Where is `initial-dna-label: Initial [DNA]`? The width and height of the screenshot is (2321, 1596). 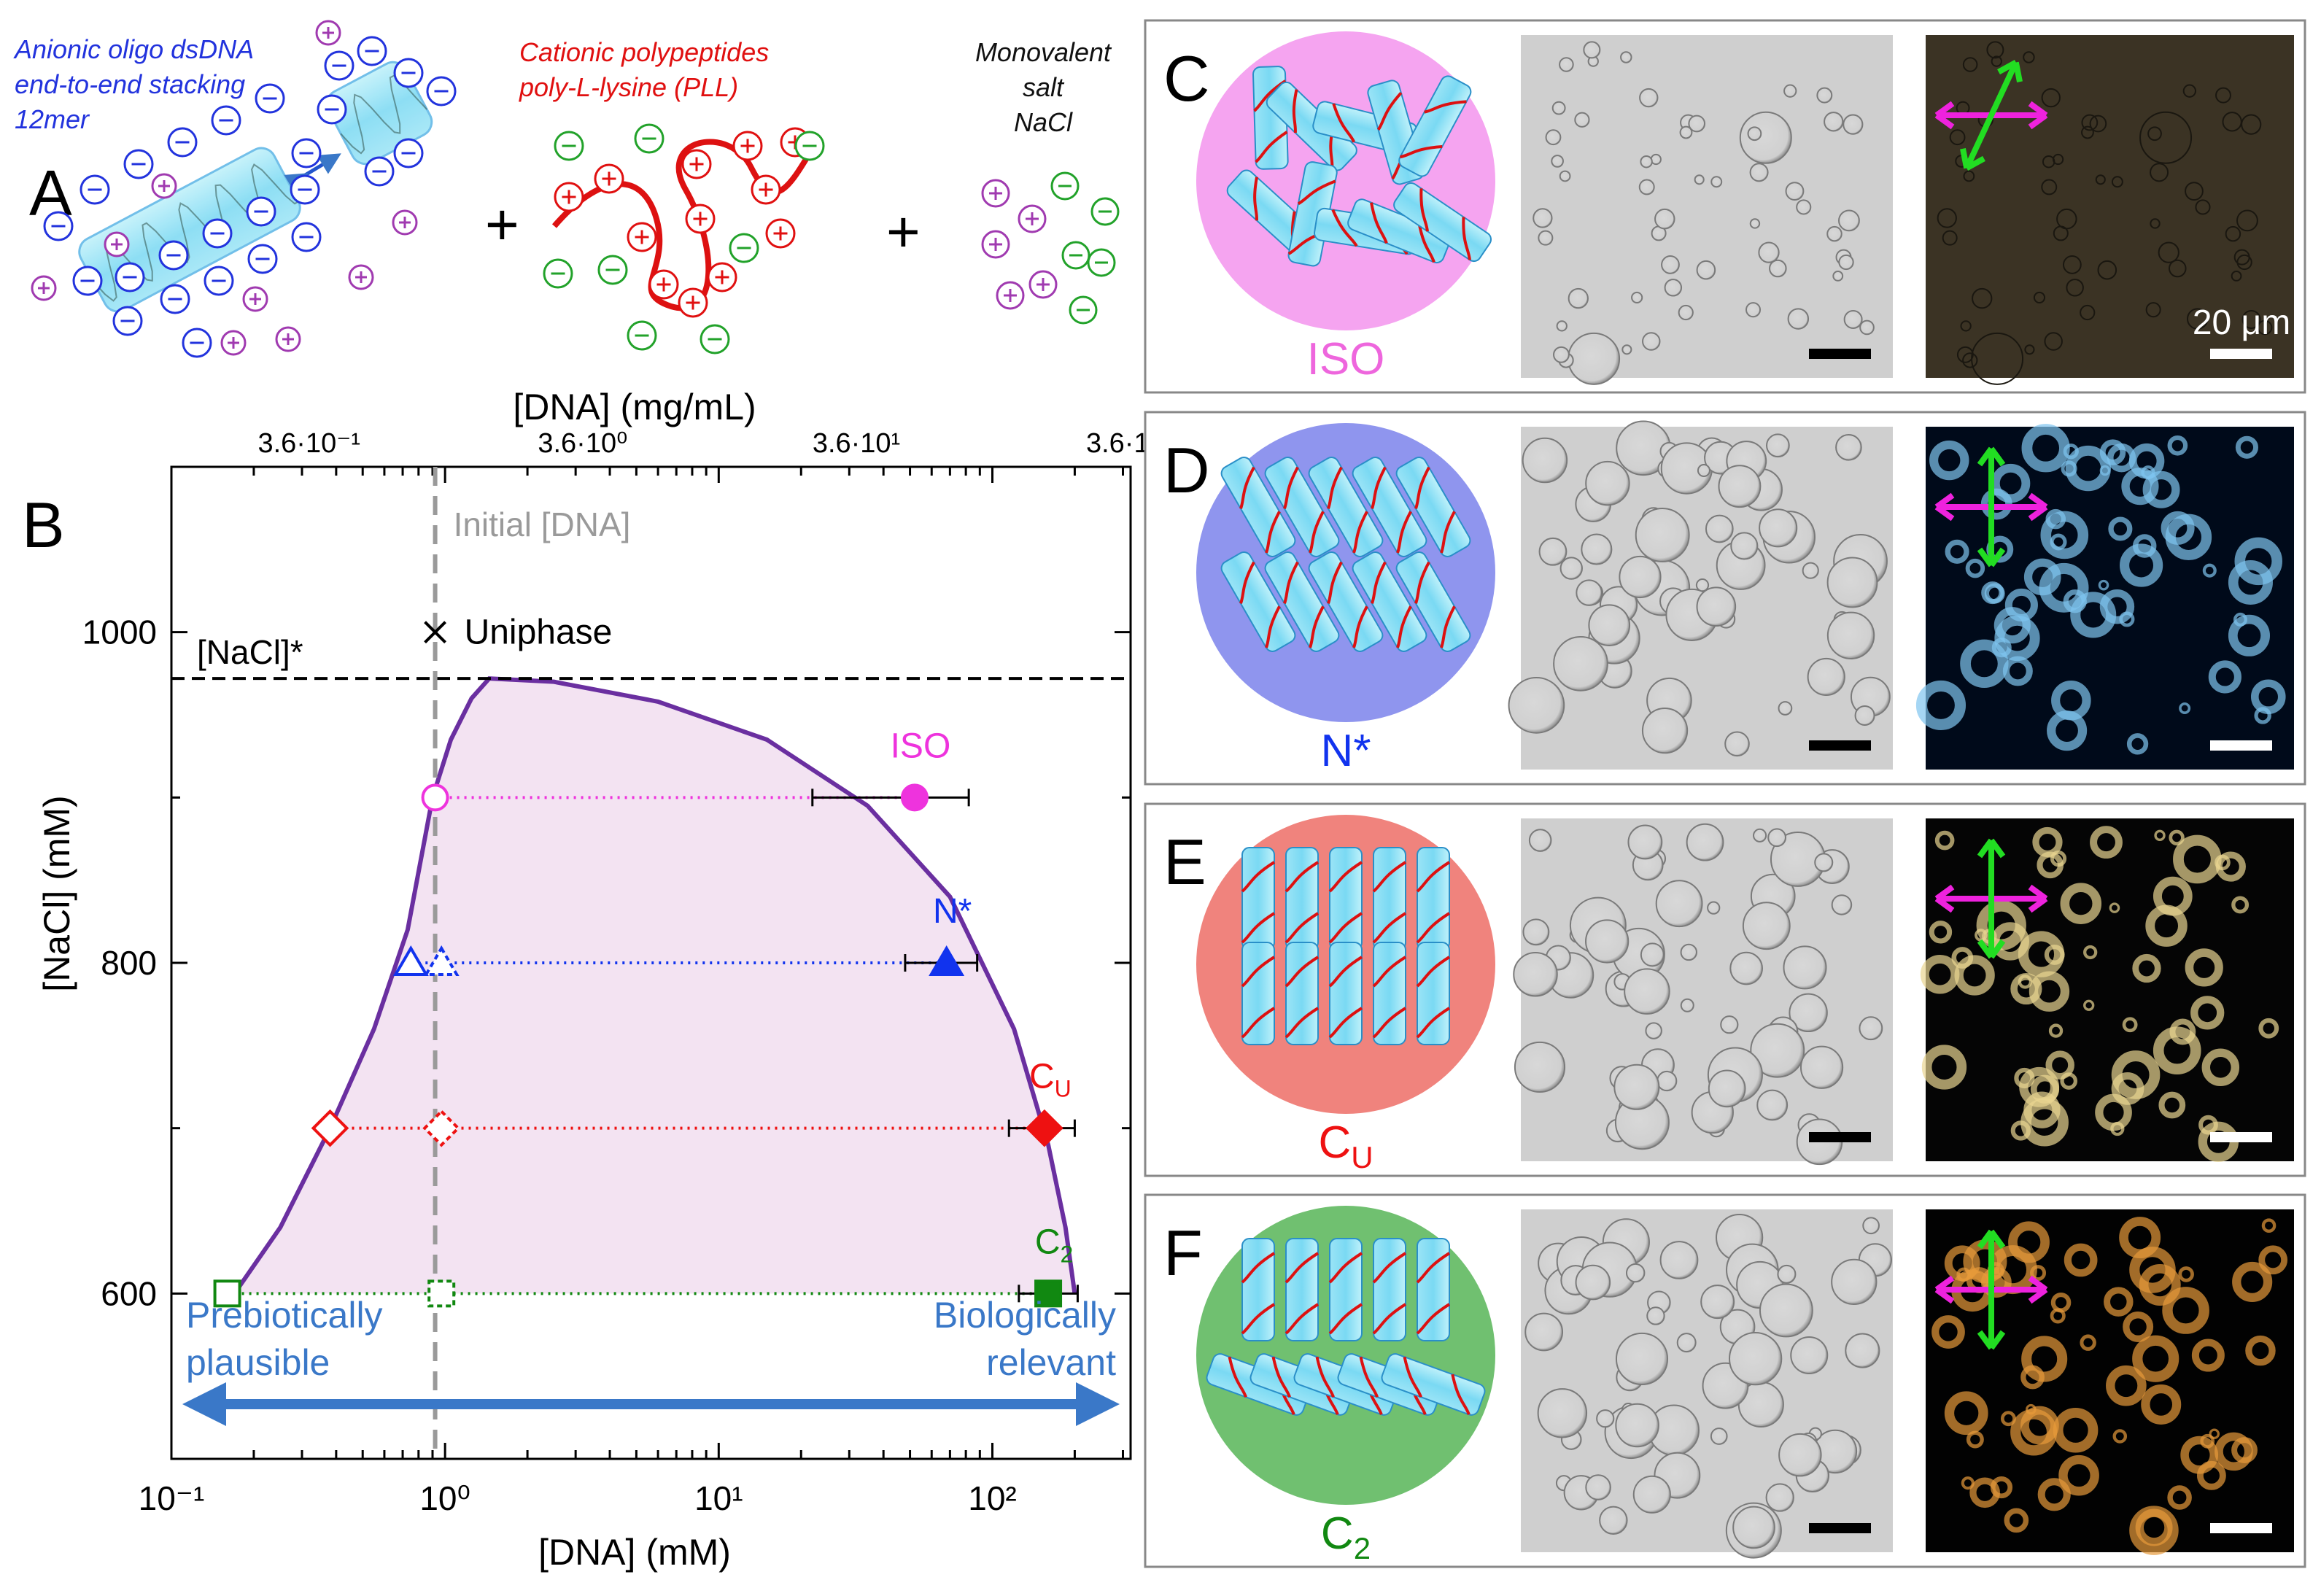 initial-dna-label: Initial [DNA] is located at coordinates (542, 524).